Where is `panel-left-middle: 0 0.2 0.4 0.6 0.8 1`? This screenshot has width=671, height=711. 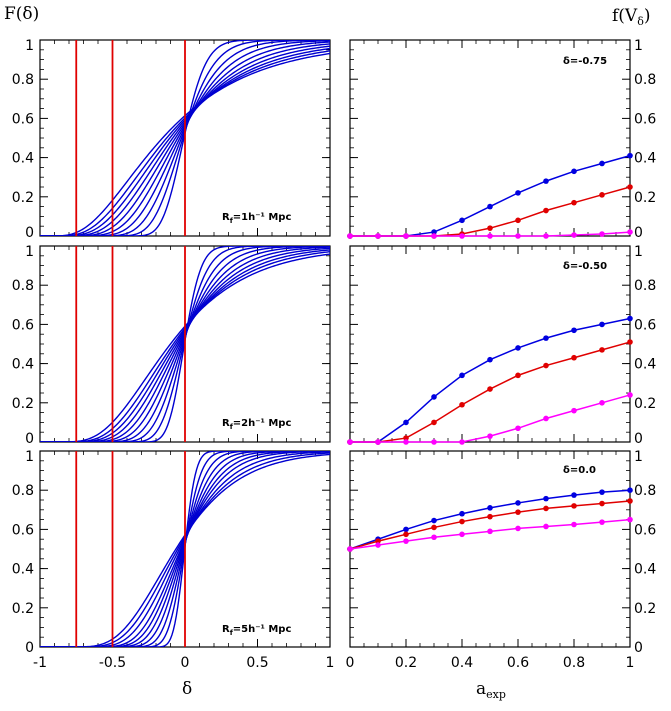
panel-left-middle: 0 0.2 0.4 0.6 0.8 1 is located at coordinates (171, 345).